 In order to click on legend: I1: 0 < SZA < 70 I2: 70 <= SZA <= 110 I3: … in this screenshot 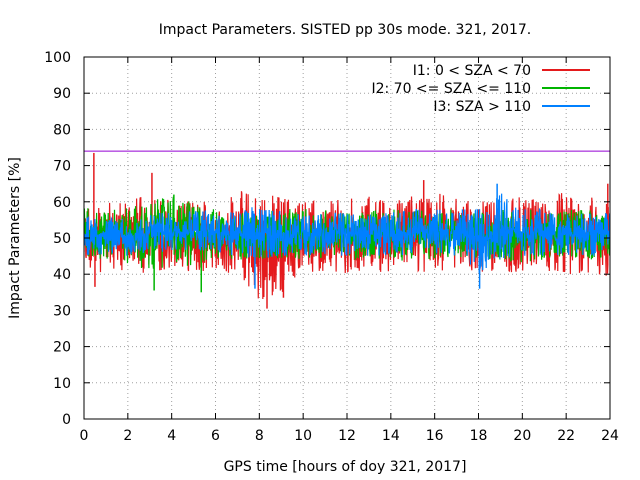, I will do `click(480, 89)`.